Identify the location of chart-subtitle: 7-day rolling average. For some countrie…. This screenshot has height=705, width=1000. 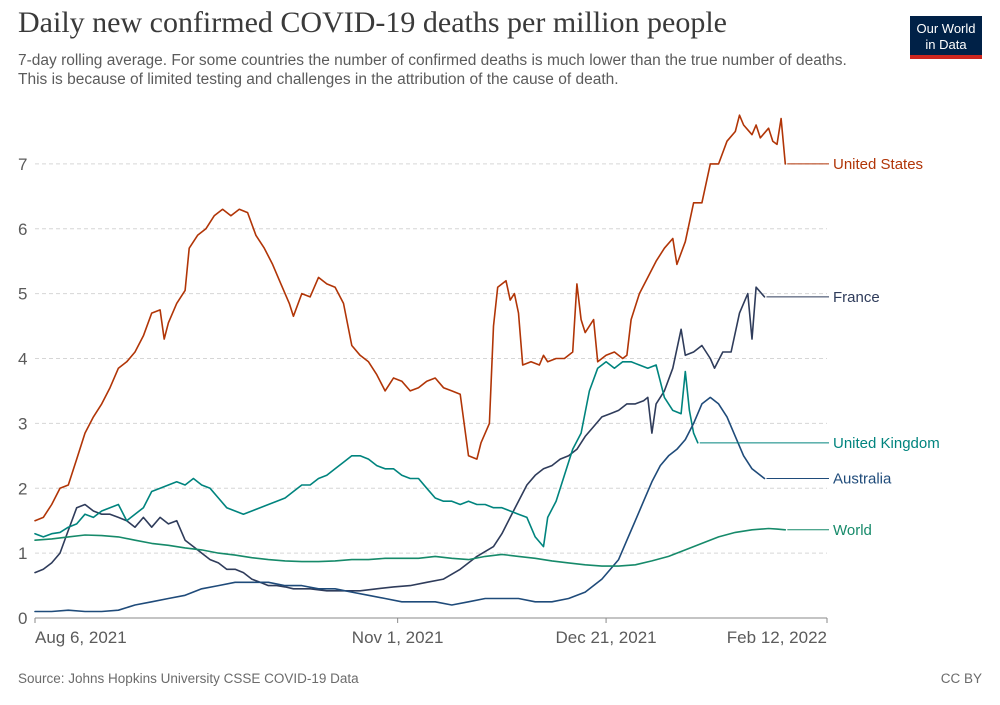
(432, 70).